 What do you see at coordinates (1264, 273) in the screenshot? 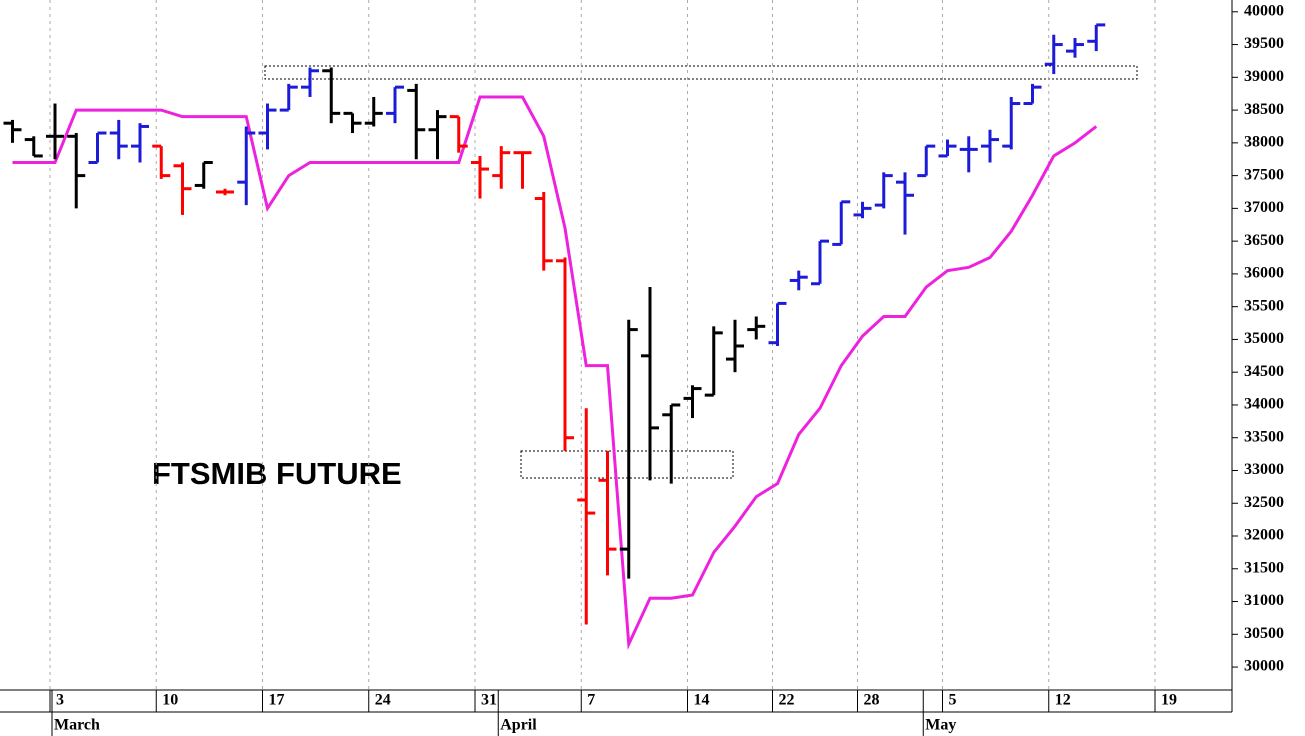
I see `y-tick-label: 36000` at bounding box center [1264, 273].